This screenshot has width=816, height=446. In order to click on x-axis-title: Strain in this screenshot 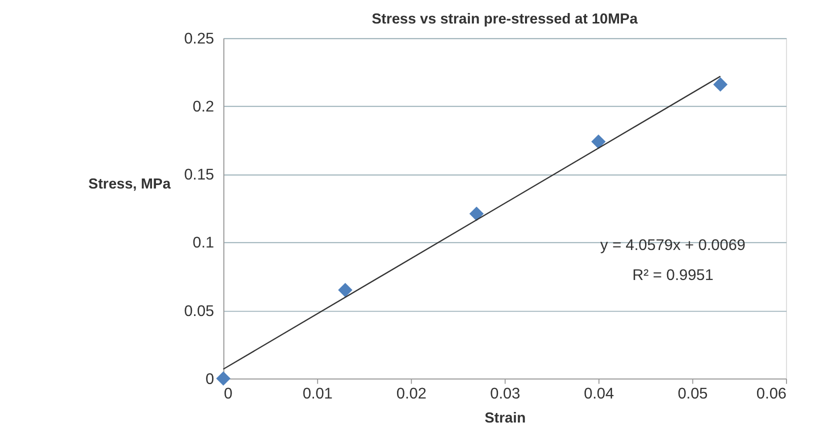, I will do `click(505, 418)`.